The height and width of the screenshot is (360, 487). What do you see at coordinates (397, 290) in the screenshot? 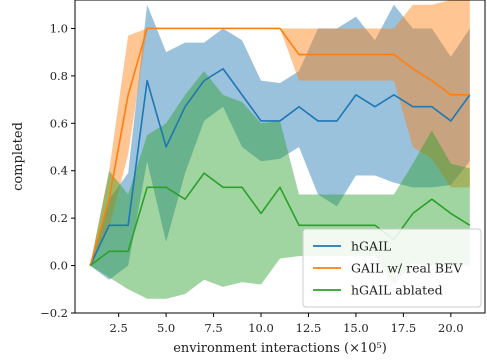
I see `legend-label: hGAIL ablated` at bounding box center [397, 290].